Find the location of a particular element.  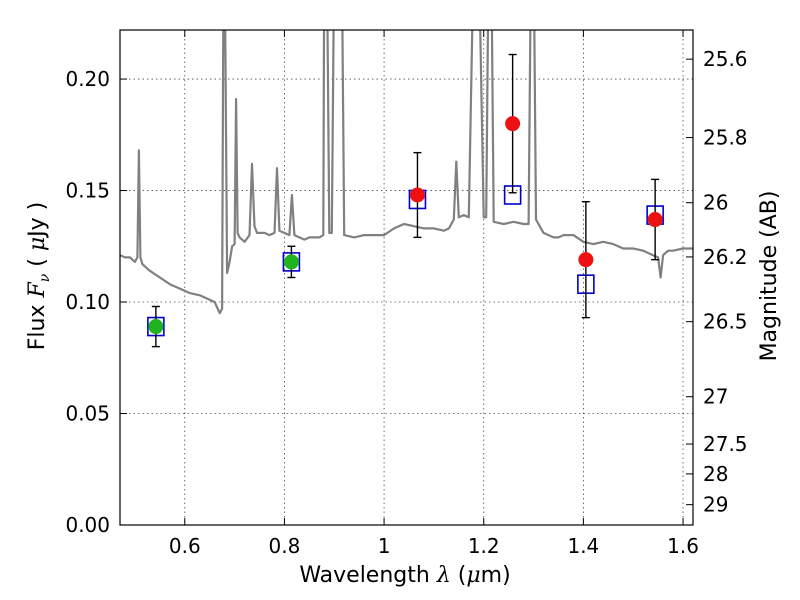

x-tick-label: 1.4 is located at coordinates (583, 546).